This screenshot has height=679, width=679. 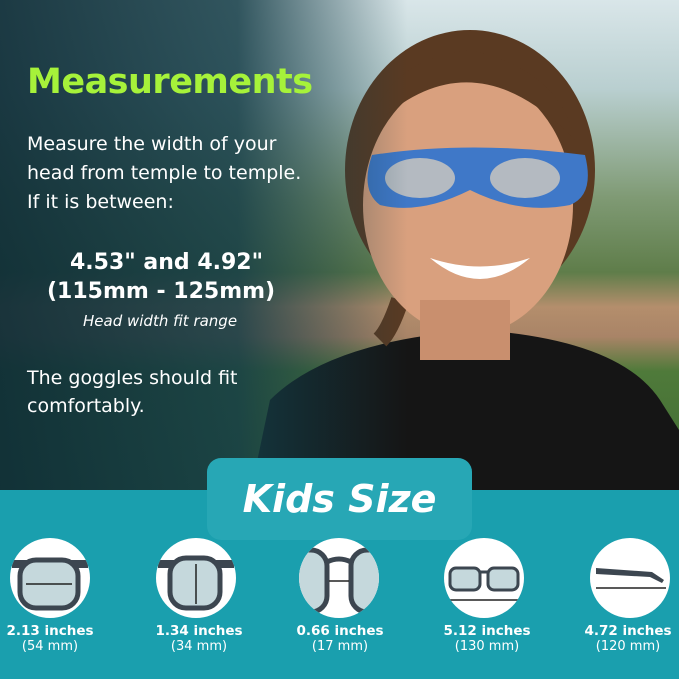 What do you see at coordinates (340, 631) in the screenshot?
I see `measurement-inches: 0.66 inches` at bounding box center [340, 631].